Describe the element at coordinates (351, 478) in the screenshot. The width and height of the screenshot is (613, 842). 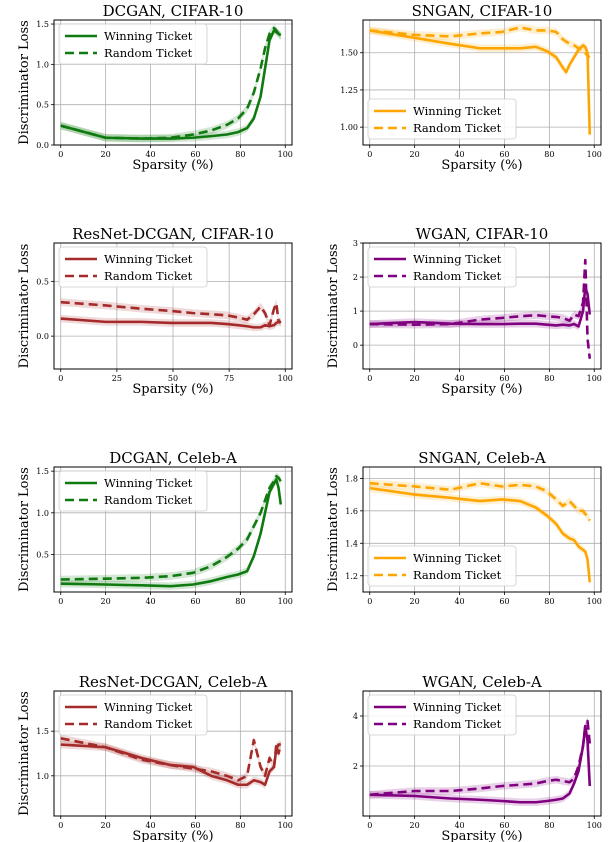
I see `y-tick-label: 1.8` at that location.